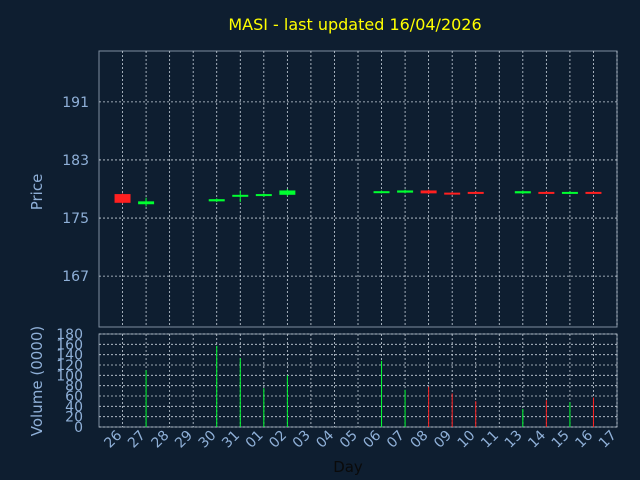 The image size is (640, 480). Describe the element at coordinates (37, 381) in the screenshot. I see `volume-axis-label: Volume (0000)` at that location.